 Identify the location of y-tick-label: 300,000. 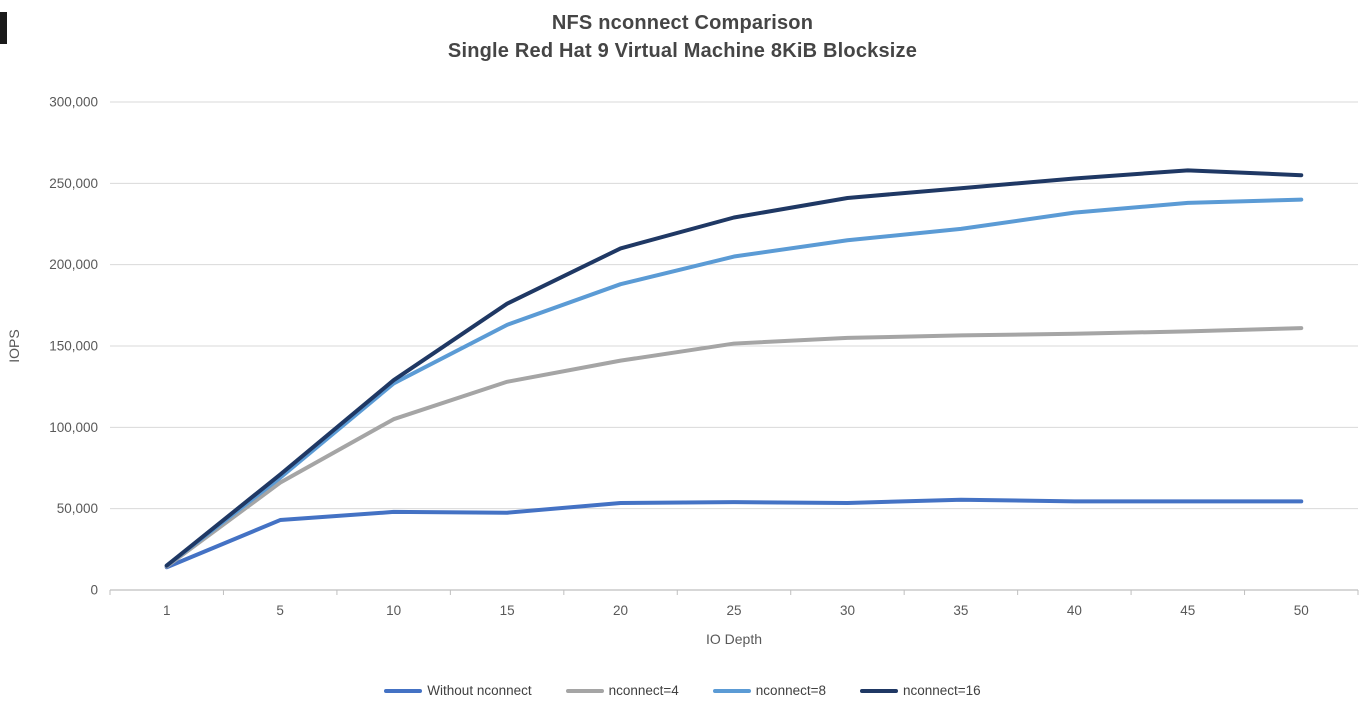
(73, 102).